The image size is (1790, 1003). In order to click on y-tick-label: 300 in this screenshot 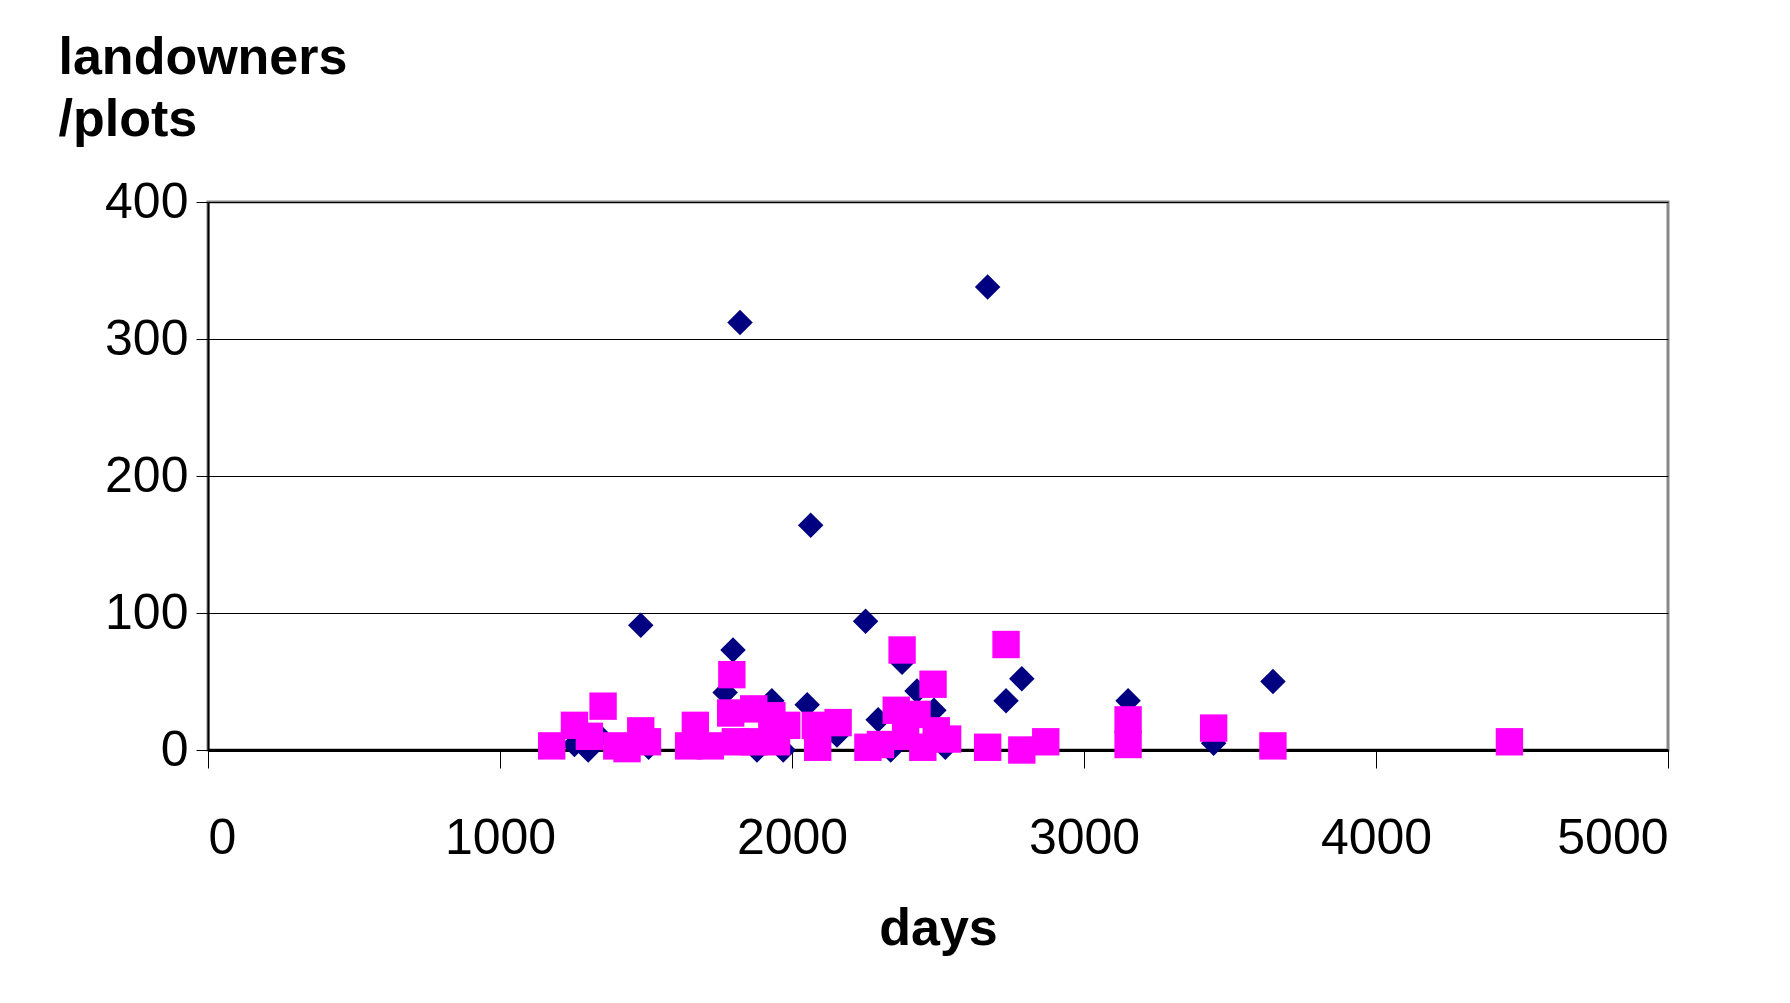, I will do `click(147, 337)`.